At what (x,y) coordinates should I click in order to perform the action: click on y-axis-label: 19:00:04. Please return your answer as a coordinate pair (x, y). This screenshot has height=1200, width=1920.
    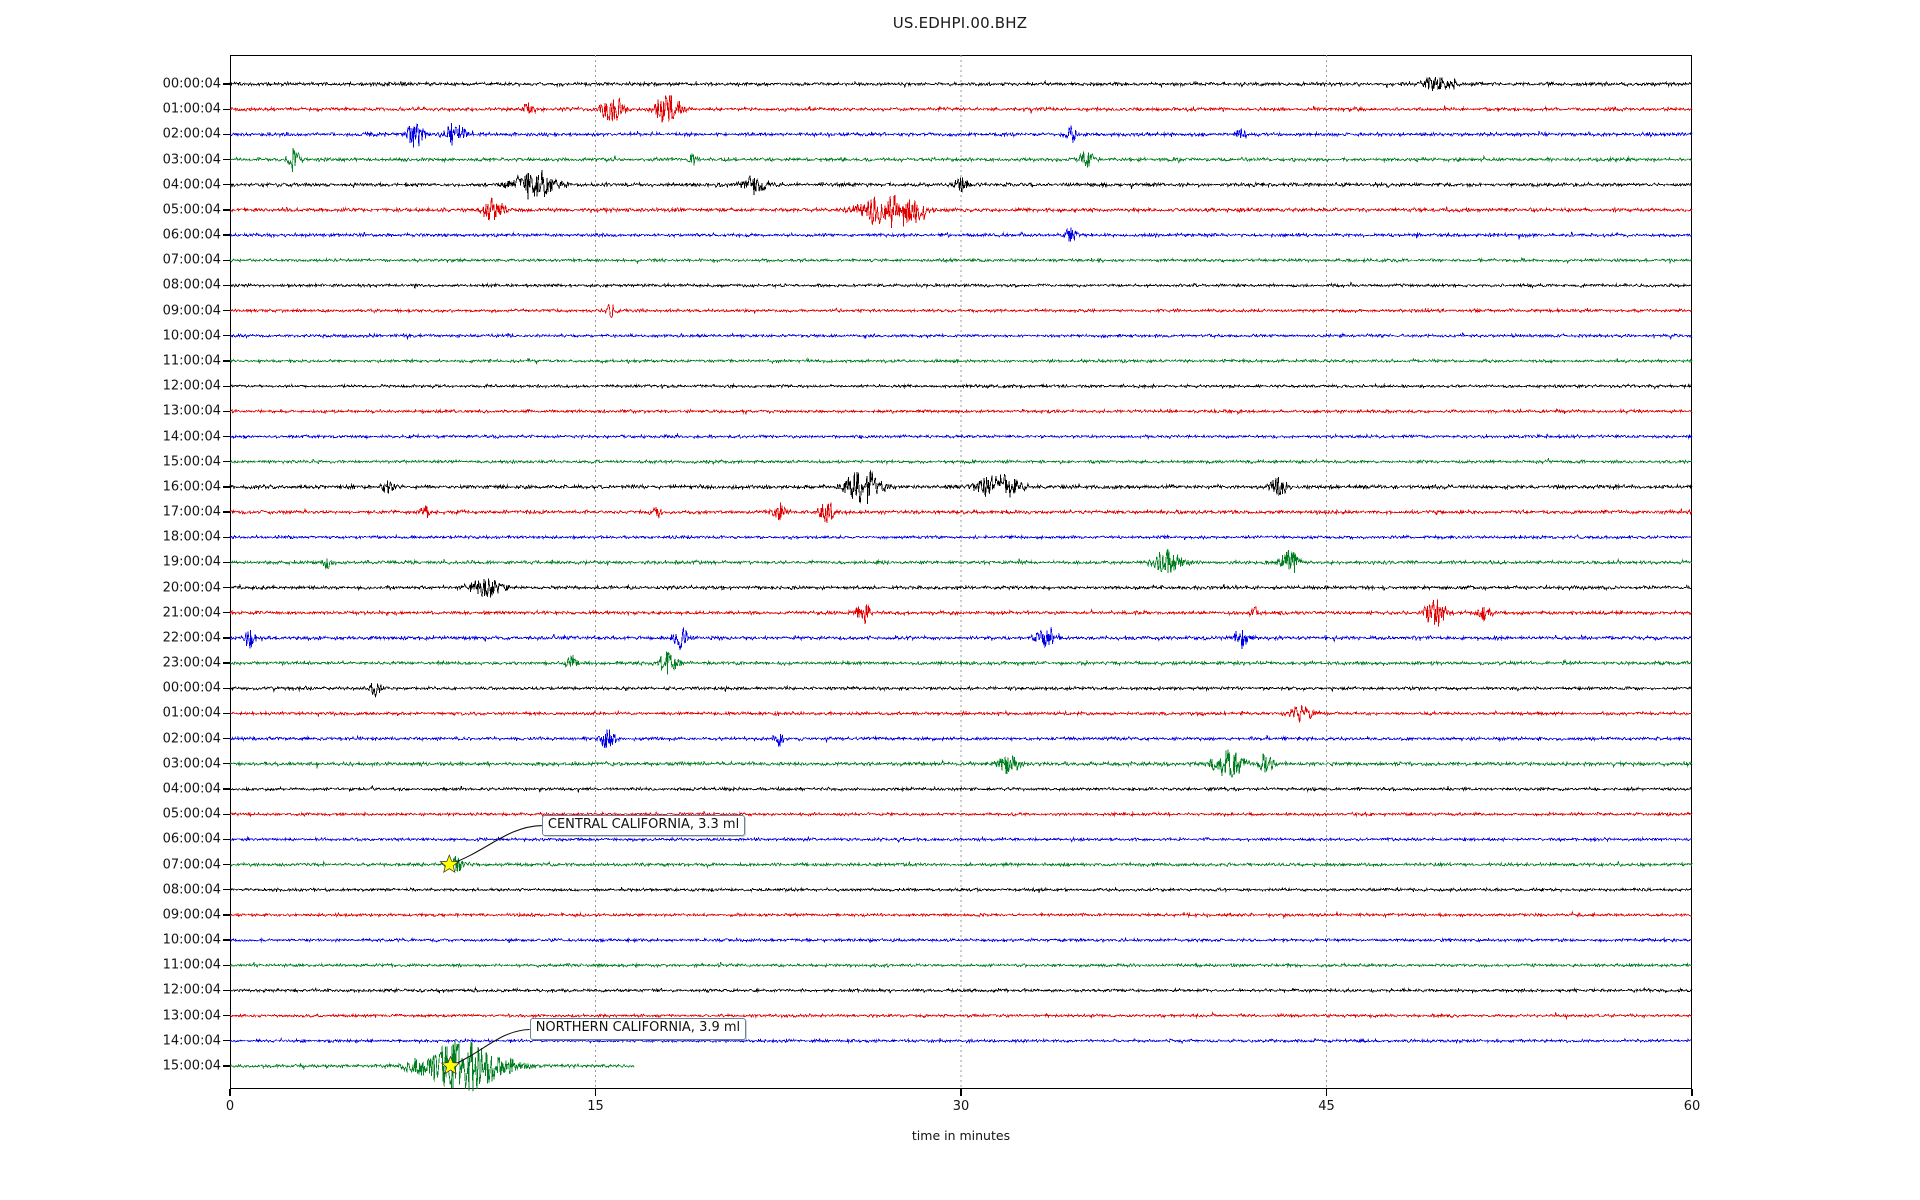
    Looking at the image, I should click on (191, 562).